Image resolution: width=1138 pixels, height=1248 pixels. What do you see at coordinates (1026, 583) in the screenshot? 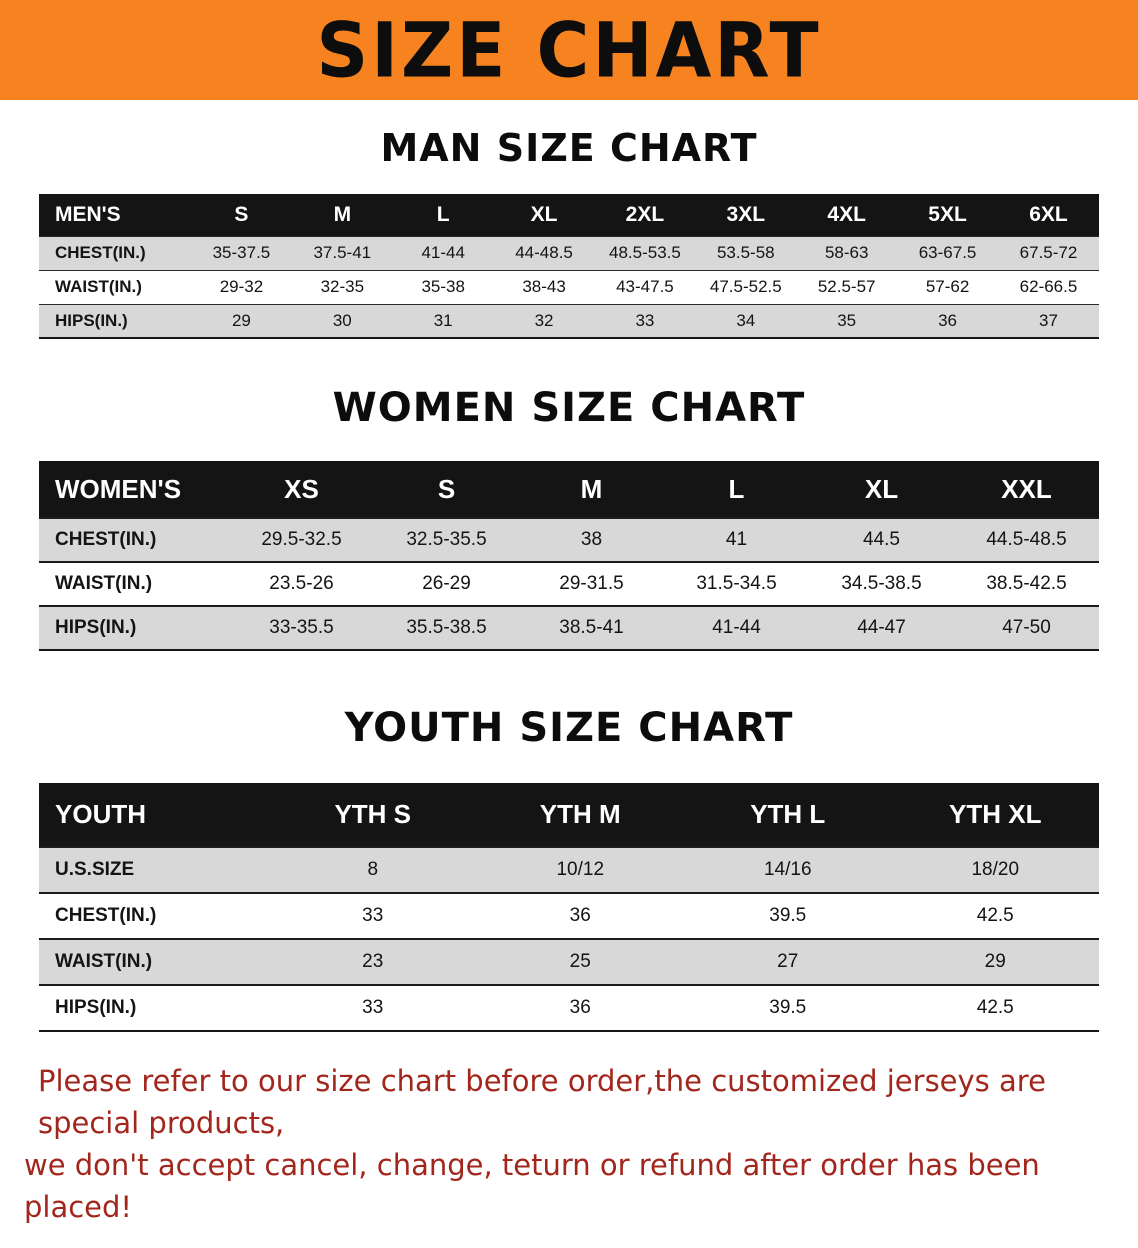
I see `table-cell: 38.5-42.5` at bounding box center [1026, 583].